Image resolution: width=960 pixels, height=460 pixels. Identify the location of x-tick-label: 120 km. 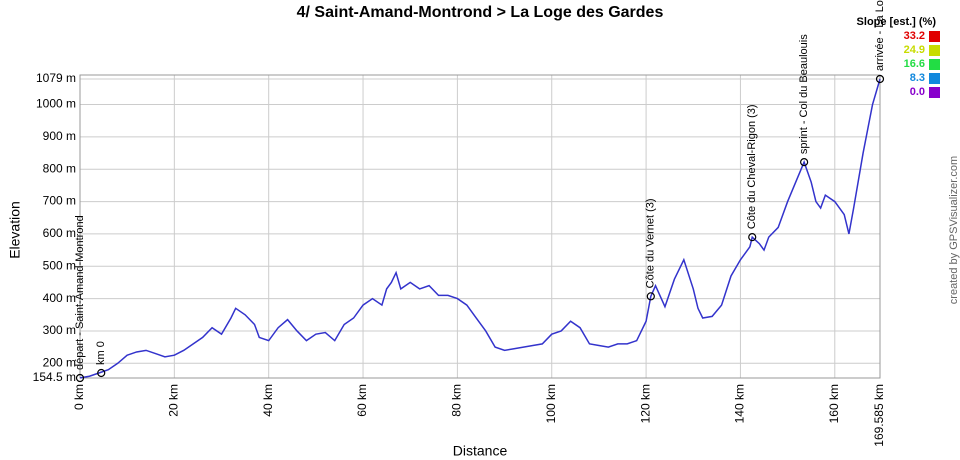
(645, 403).